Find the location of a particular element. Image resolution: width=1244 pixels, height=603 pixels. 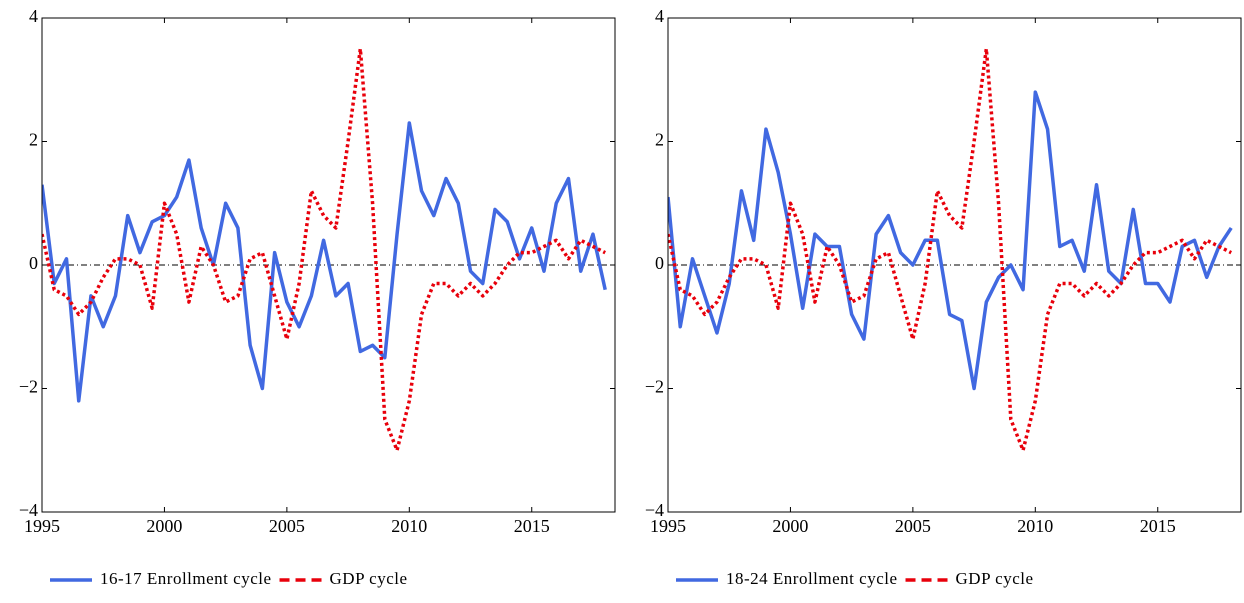

legend: 16-17 Enrollment cycle GDP cycle is located at coordinates (229, 578).